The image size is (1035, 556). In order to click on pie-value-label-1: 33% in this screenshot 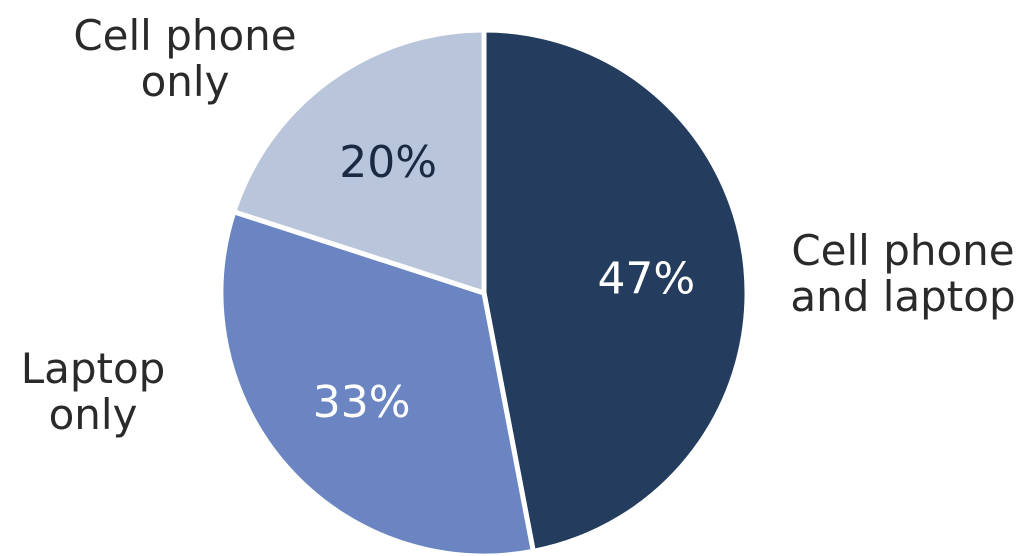, I will do `click(362, 402)`.